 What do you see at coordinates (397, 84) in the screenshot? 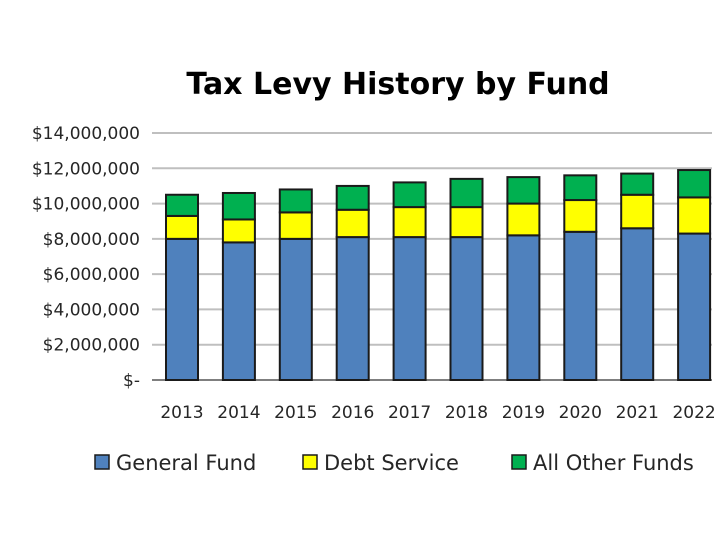
I see `chart-title: Tax Levy History by Fund` at bounding box center [397, 84].